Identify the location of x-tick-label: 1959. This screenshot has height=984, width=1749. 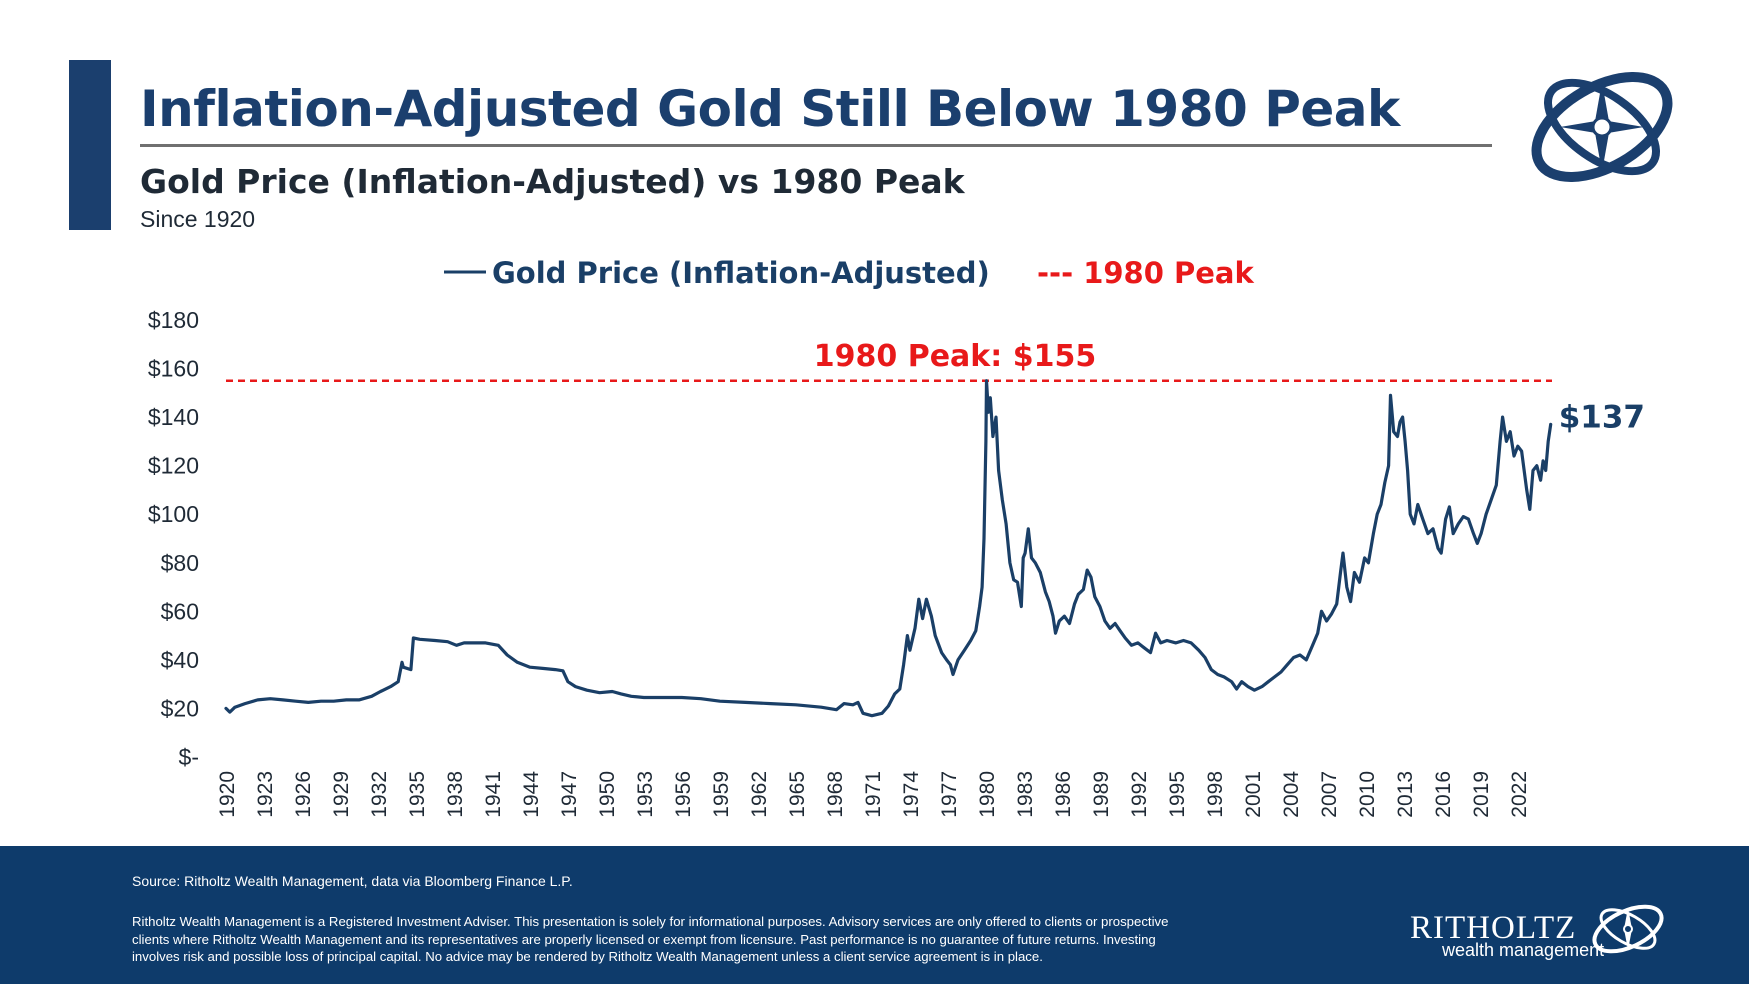
(721, 794).